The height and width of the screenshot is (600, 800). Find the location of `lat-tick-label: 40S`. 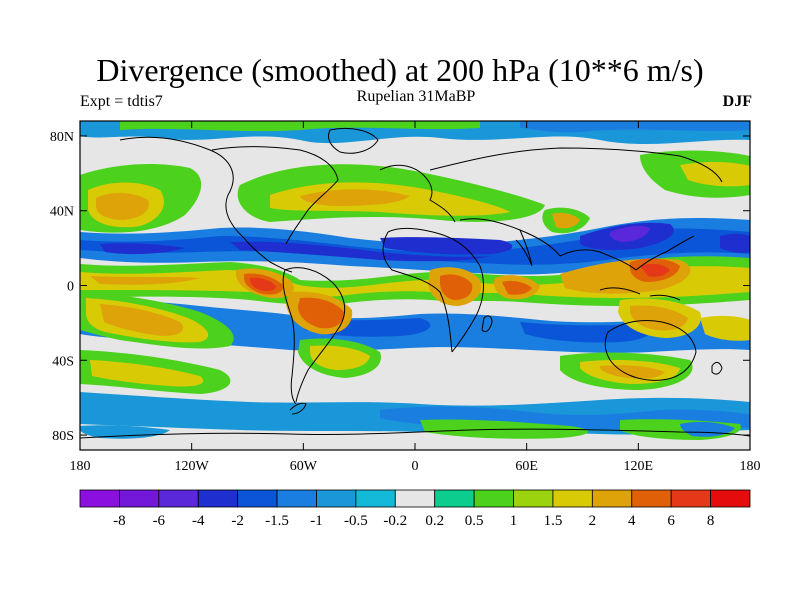

lat-tick-label: 40S is located at coordinates (63, 361).